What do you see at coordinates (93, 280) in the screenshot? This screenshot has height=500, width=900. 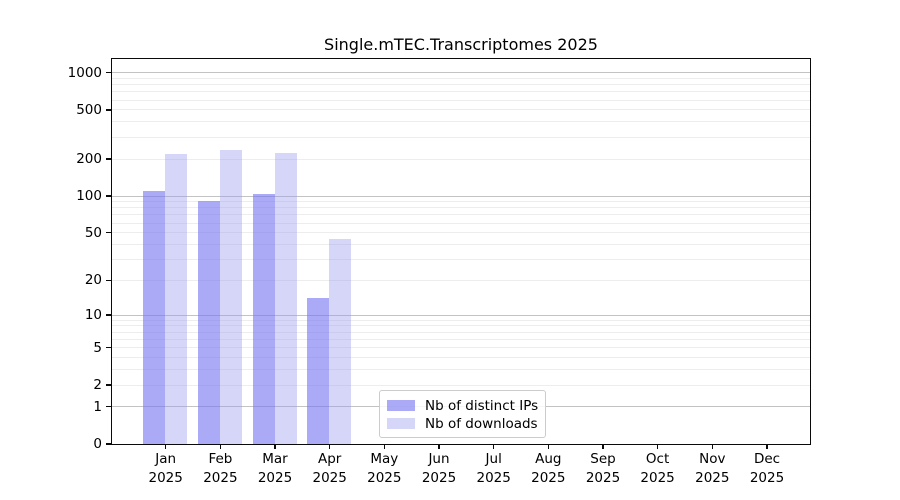 I see `y-tick-label: 20` at bounding box center [93, 280].